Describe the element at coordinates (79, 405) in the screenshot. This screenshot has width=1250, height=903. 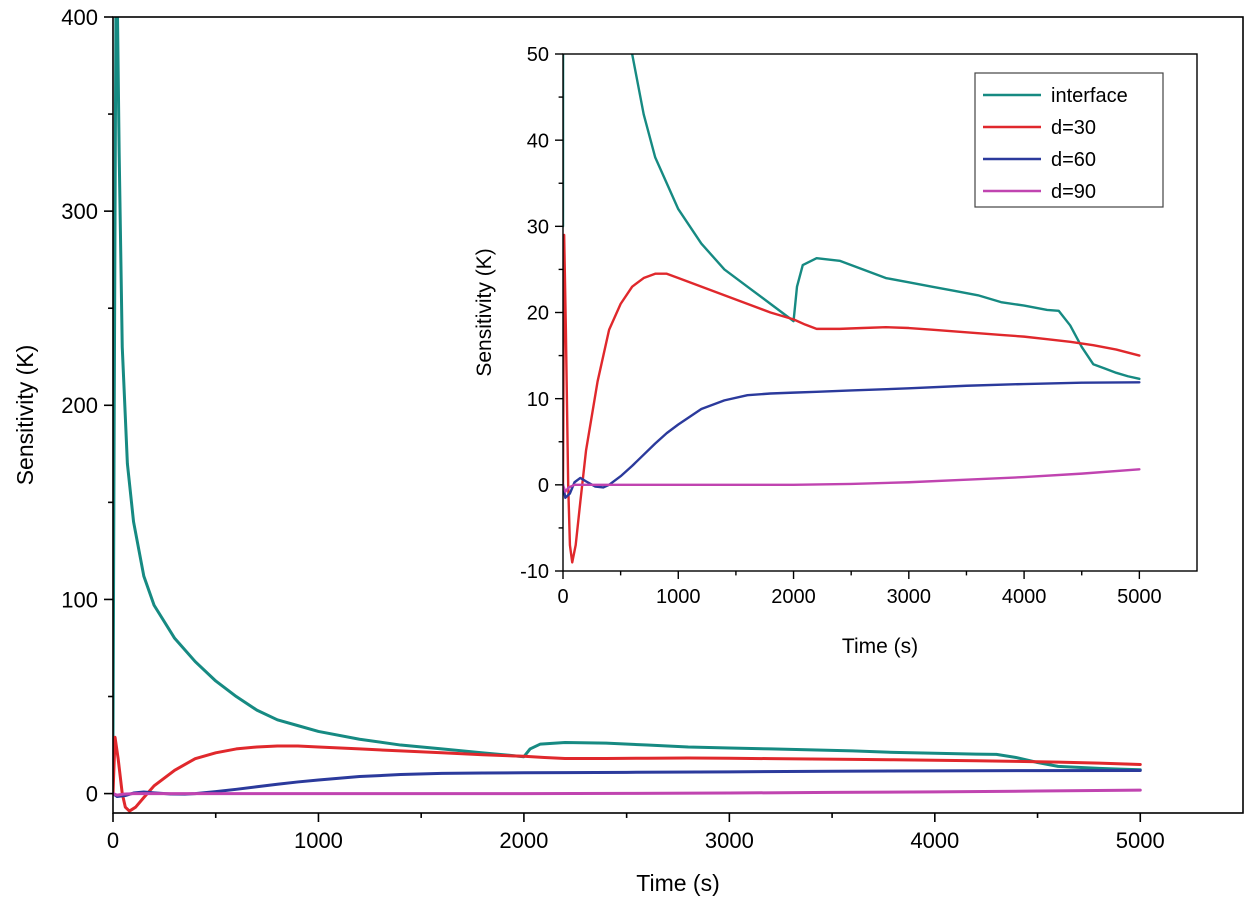
I see `main-y-tick-label: 200` at that location.